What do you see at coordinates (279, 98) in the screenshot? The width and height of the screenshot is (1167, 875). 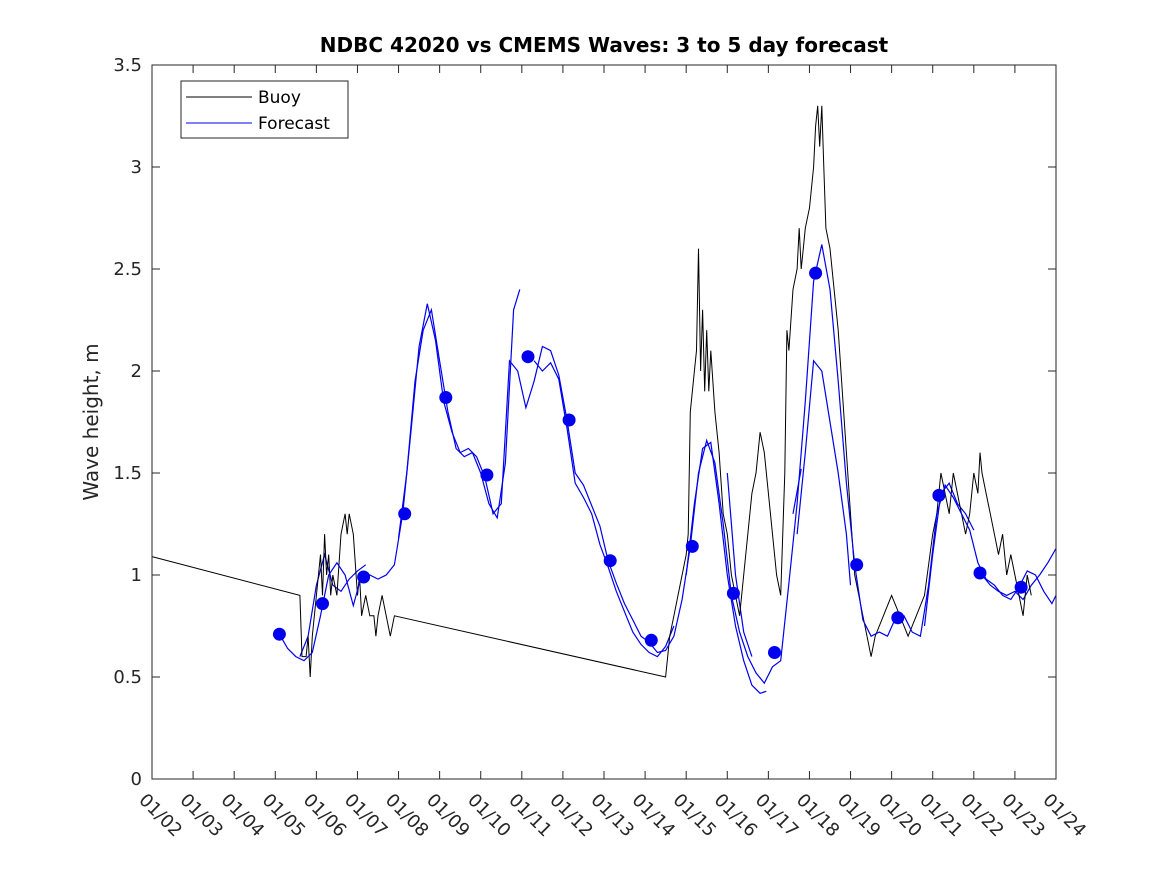 I see `legend-label-buoy: Buoy` at bounding box center [279, 98].